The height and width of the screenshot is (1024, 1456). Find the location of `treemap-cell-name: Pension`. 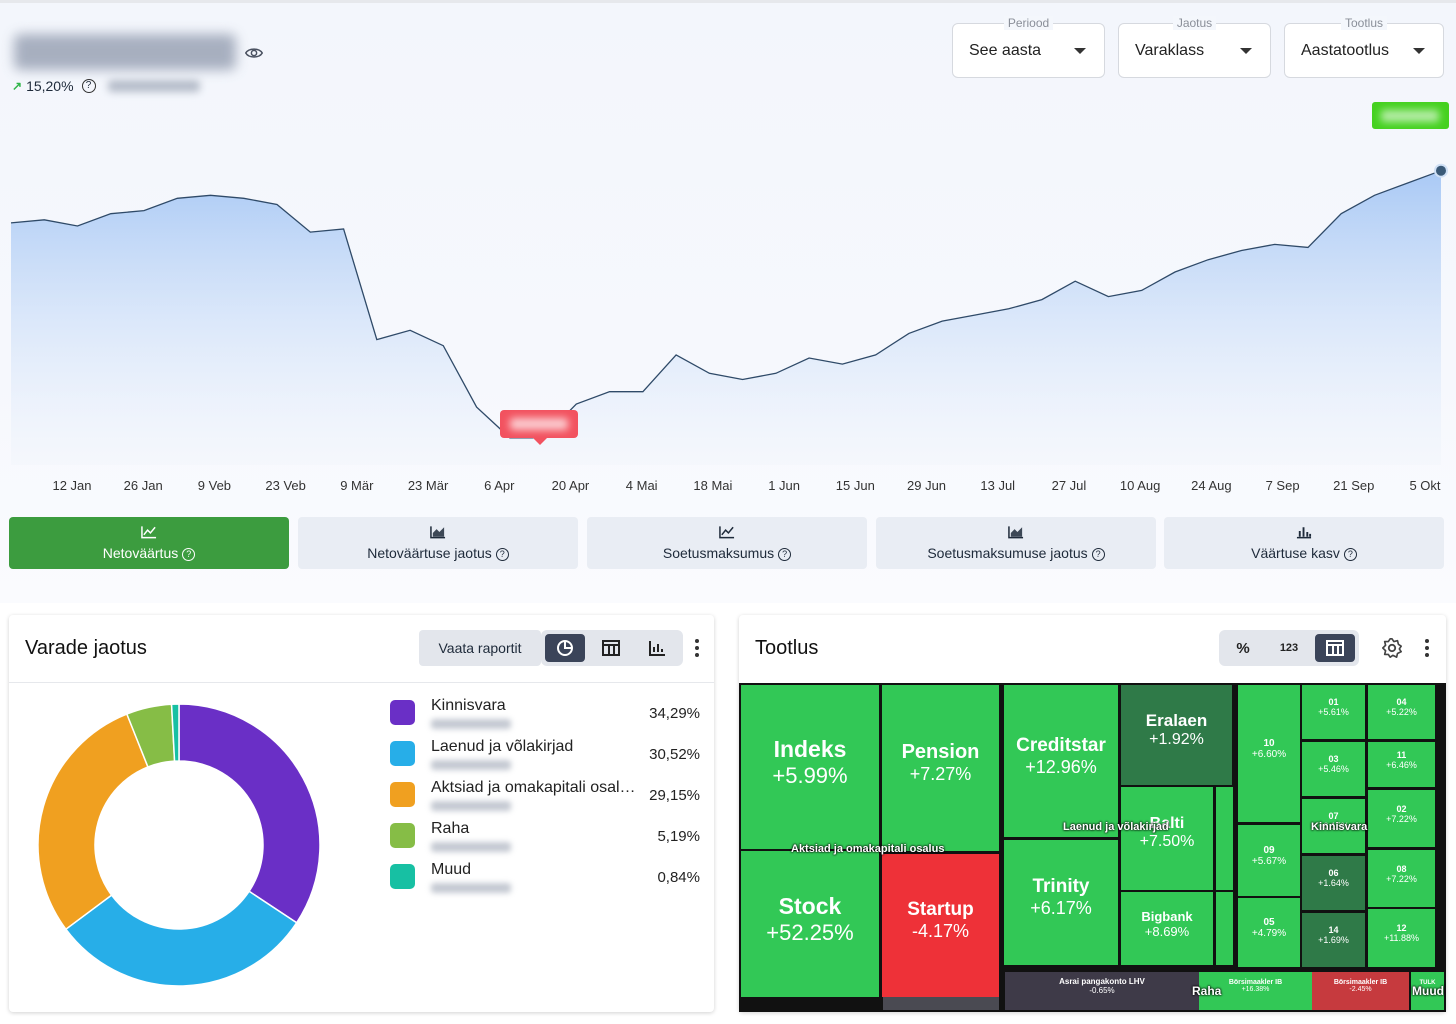

treemap-cell-name: Pension is located at coordinates (940, 752).